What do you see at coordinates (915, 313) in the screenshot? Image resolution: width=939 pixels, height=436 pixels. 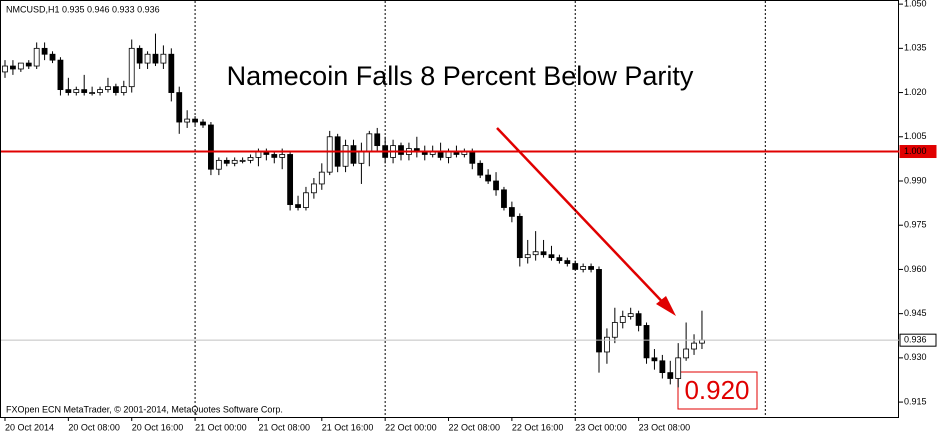 I see `y-tick-label: 0.945` at bounding box center [915, 313].